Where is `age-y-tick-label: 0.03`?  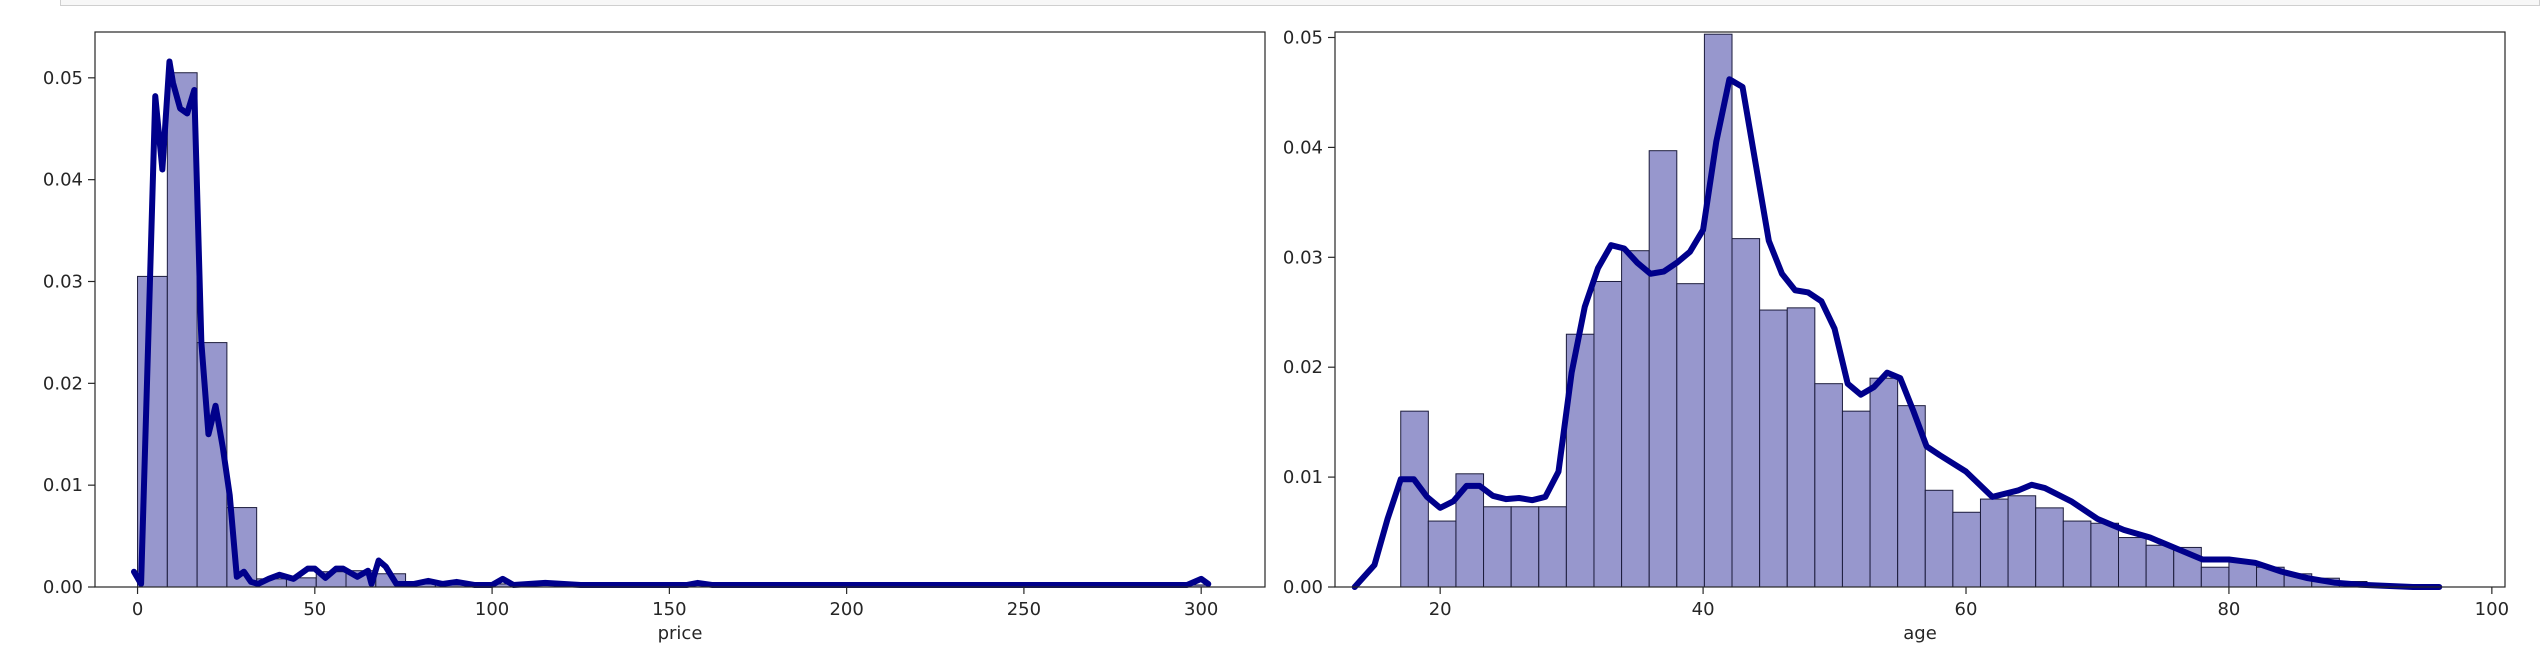 age-y-tick-label: 0.03 is located at coordinates (1303, 257).